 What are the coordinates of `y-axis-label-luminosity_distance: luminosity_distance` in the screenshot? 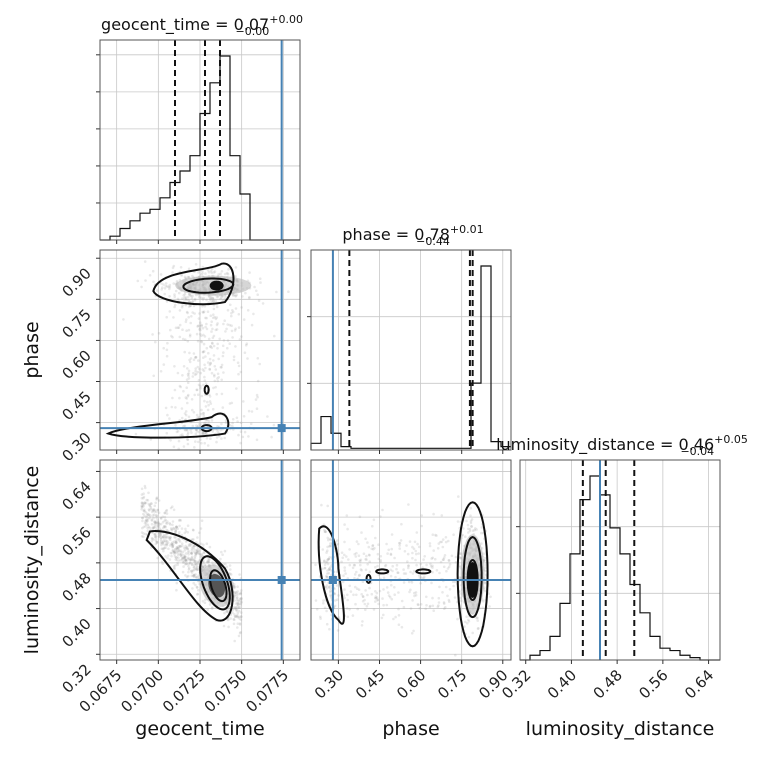 It's located at (32, 560).